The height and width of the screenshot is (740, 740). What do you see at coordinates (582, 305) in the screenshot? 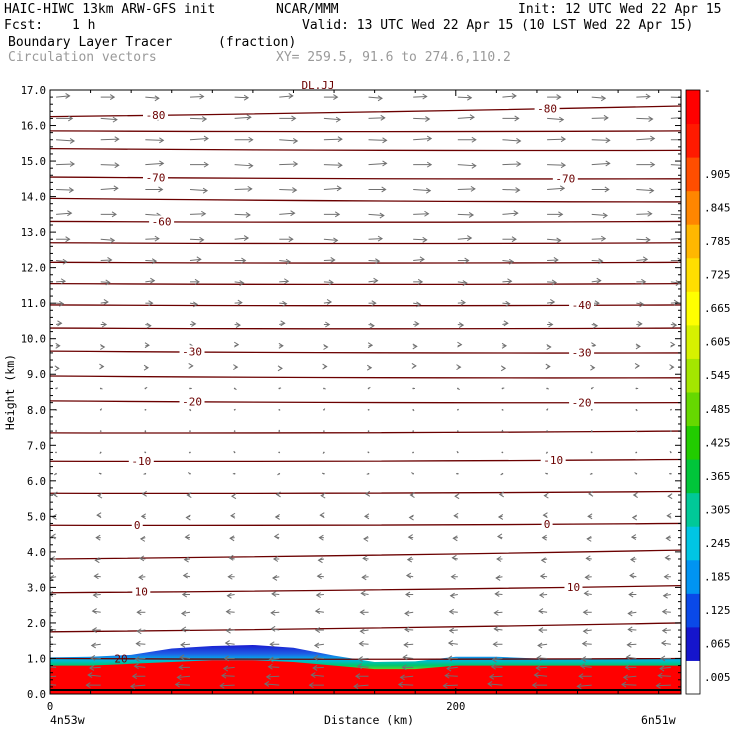
I see `contour-label: -40` at bounding box center [582, 305].